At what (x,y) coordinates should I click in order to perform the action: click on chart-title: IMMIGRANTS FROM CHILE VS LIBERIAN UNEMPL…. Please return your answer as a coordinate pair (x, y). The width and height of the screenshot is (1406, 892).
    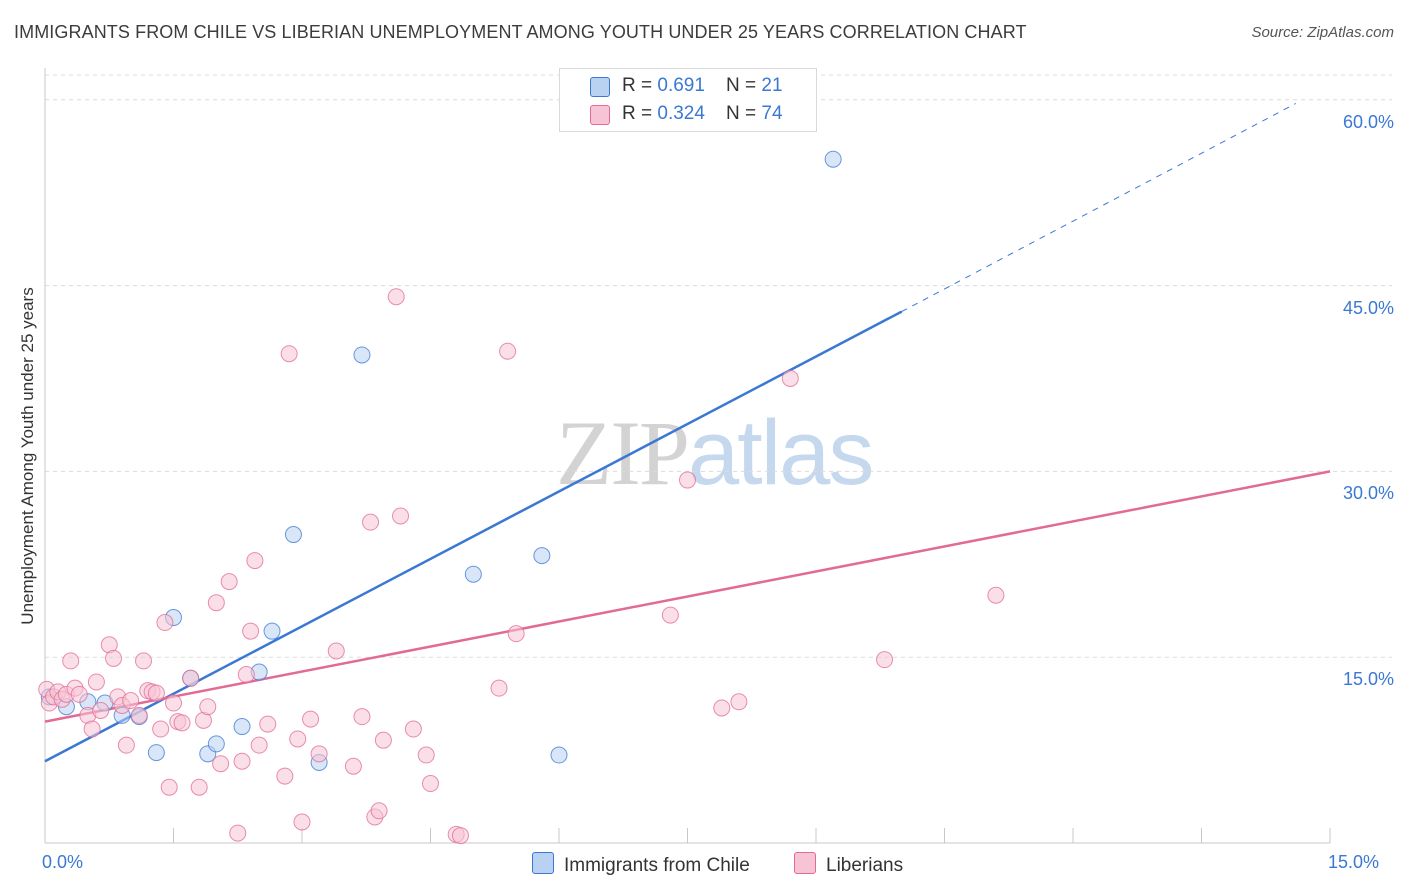
    Looking at the image, I should click on (520, 32).